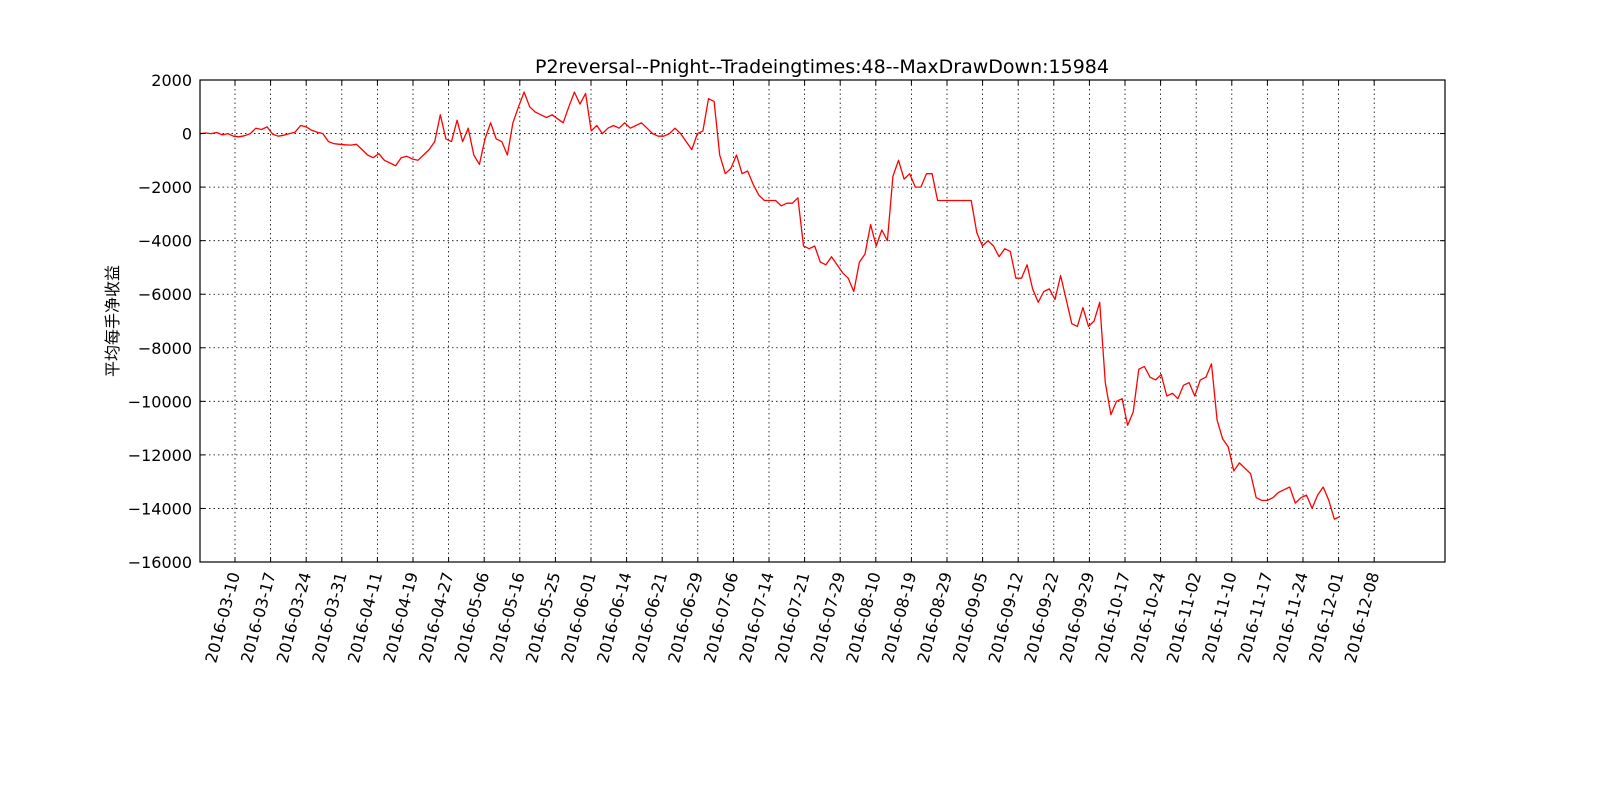 The image size is (1600, 800). I want to click on x-tick-label: 2016-06-01, so click(578, 617).